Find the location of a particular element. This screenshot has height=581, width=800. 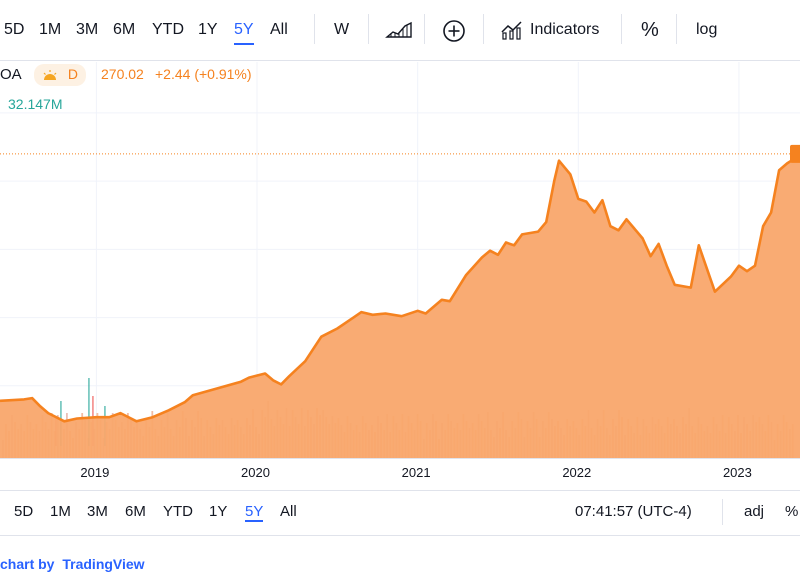

x-tick-label: 2021 is located at coordinates (416, 472).